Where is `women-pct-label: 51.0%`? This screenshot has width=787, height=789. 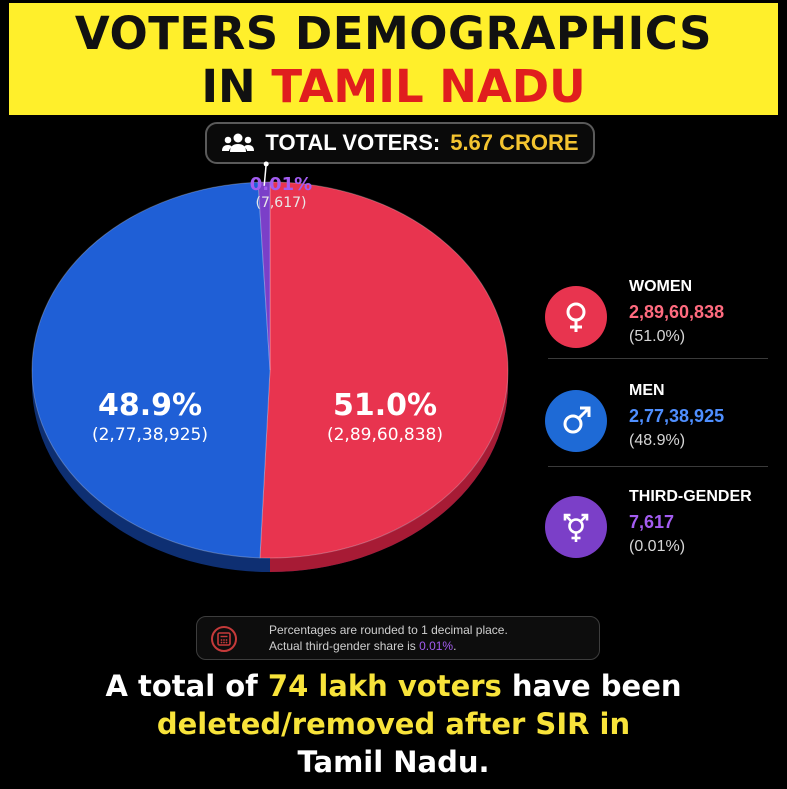
women-pct-label: 51.0% is located at coordinates (385, 405).